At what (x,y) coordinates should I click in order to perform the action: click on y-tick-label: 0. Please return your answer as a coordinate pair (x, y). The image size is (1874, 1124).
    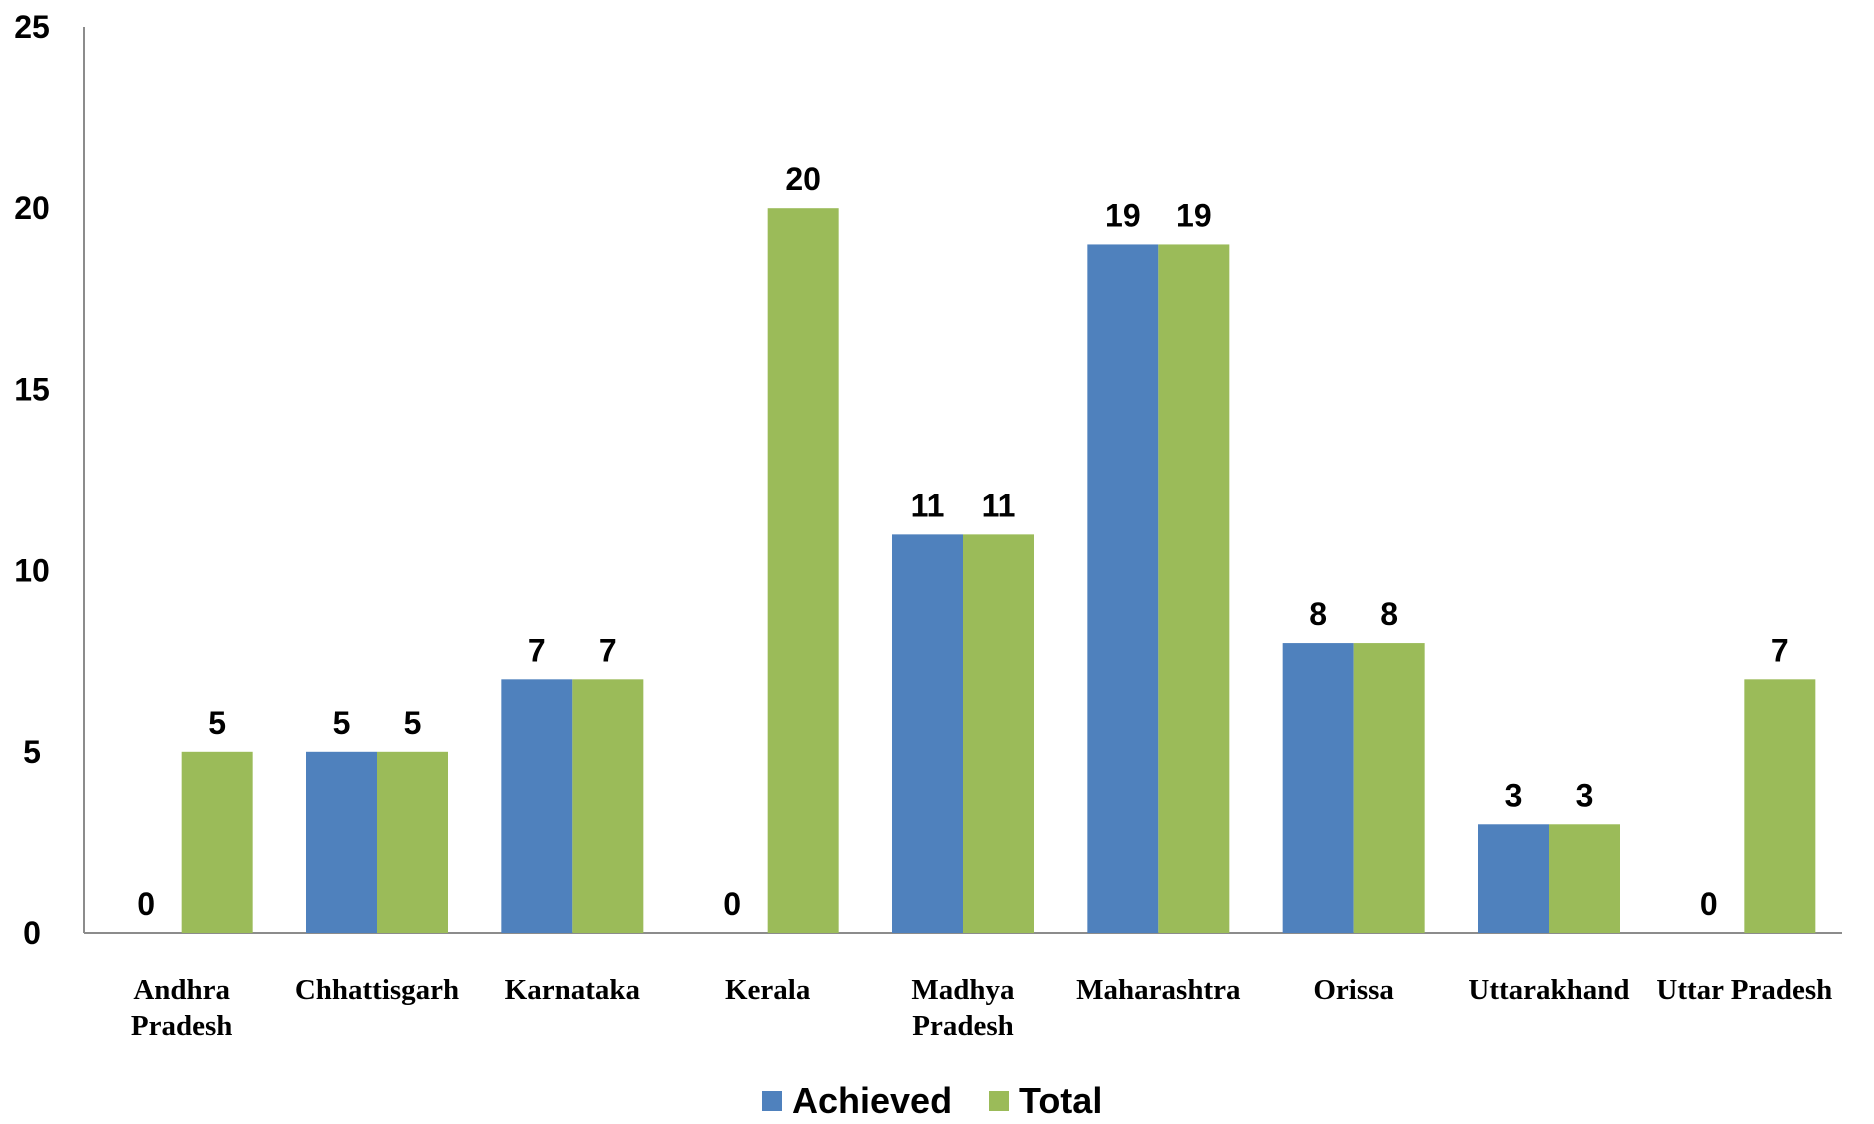
    Looking at the image, I should click on (32, 933).